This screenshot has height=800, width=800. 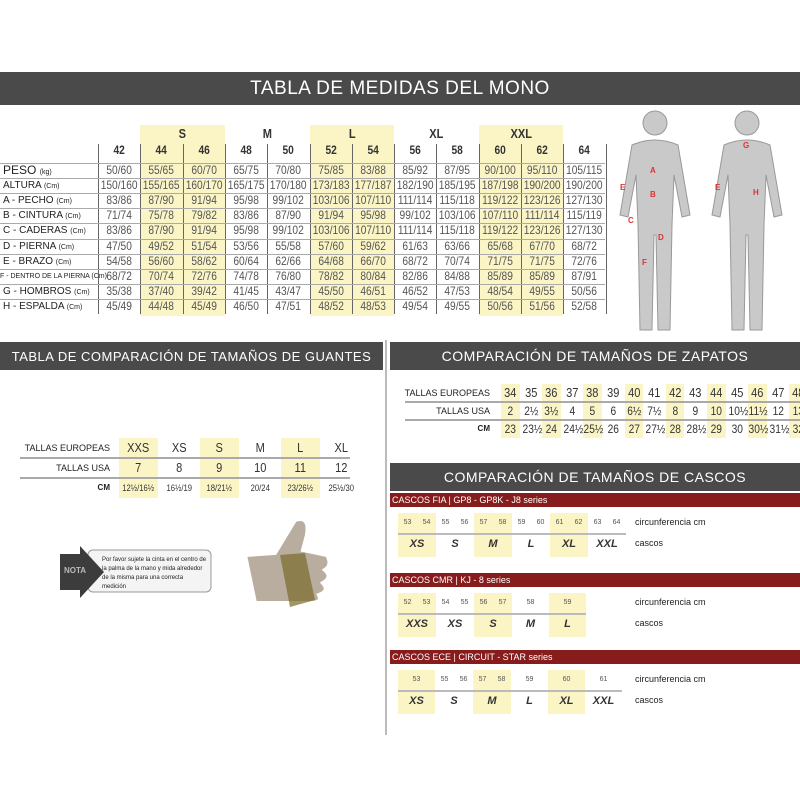 I want to click on table-cell: 46/51, so click(x=373, y=290).